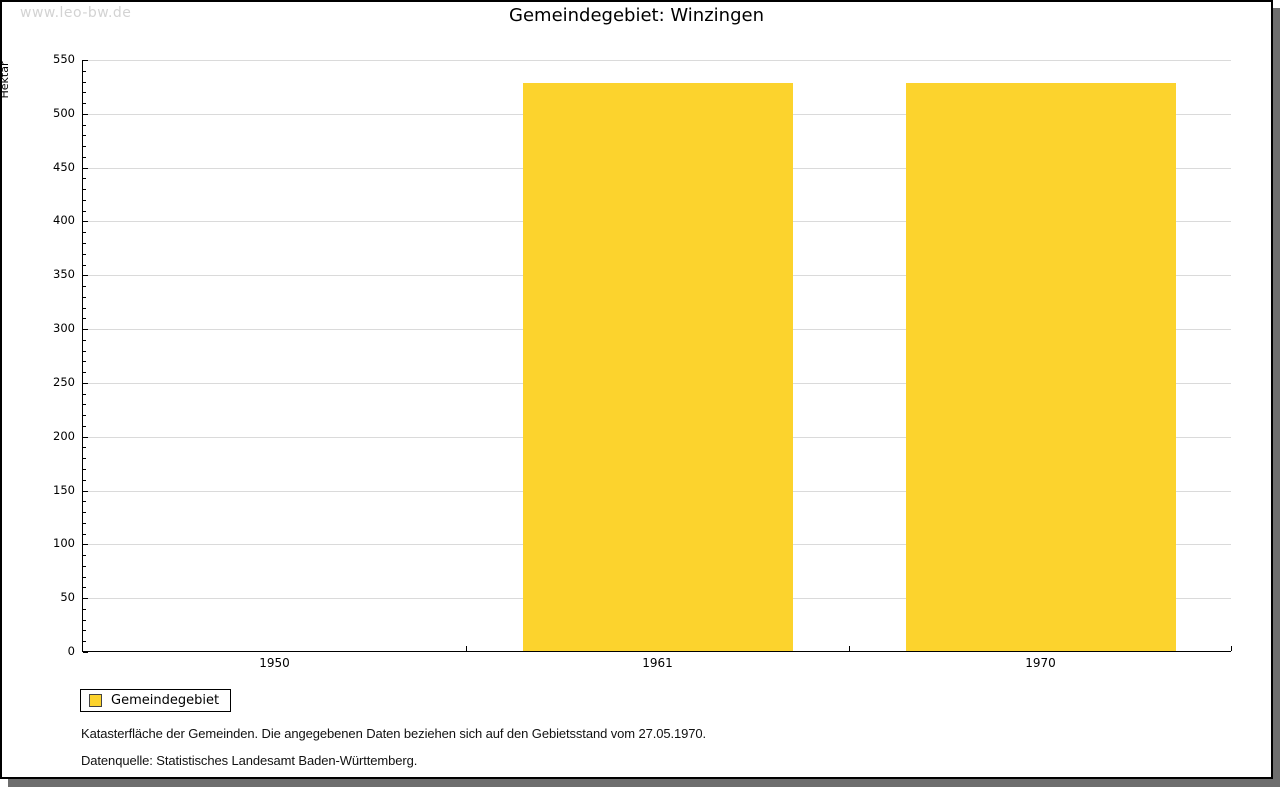 The width and height of the screenshot is (1280, 791). I want to click on x-axis-end-tick, so click(1231, 648).